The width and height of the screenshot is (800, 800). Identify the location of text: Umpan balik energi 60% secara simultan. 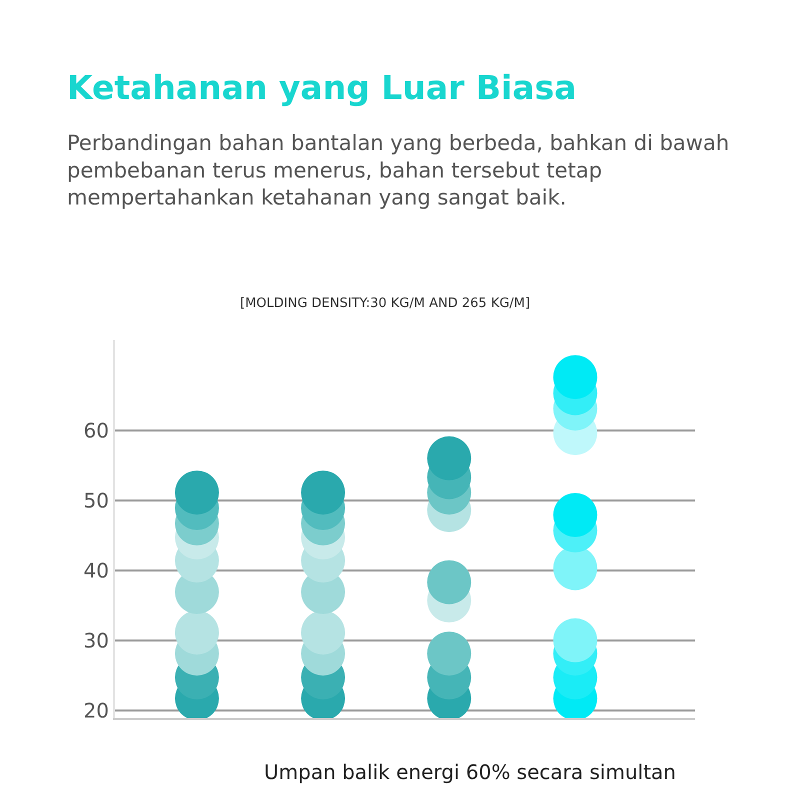
(470, 772).